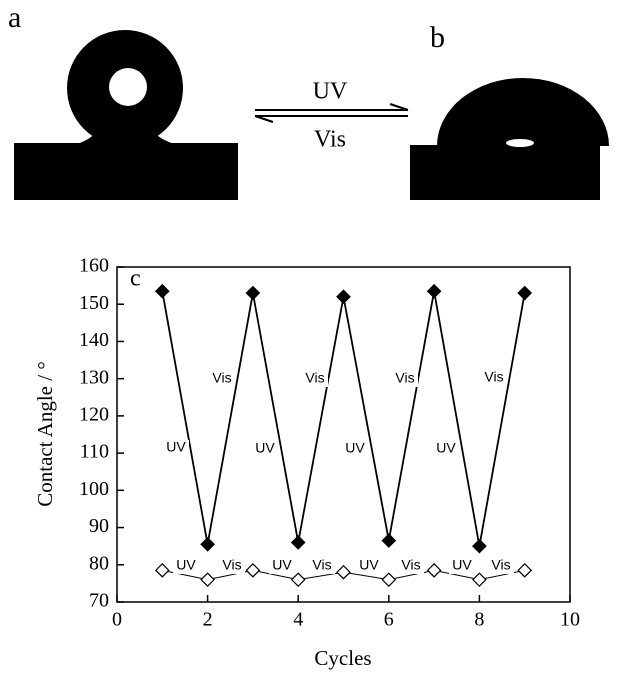 This screenshot has height=673, width=629. What do you see at coordinates (45, 433) in the screenshot?
I see `y-axis-label: Contact Angle / °` at bounding box center [45, 433].